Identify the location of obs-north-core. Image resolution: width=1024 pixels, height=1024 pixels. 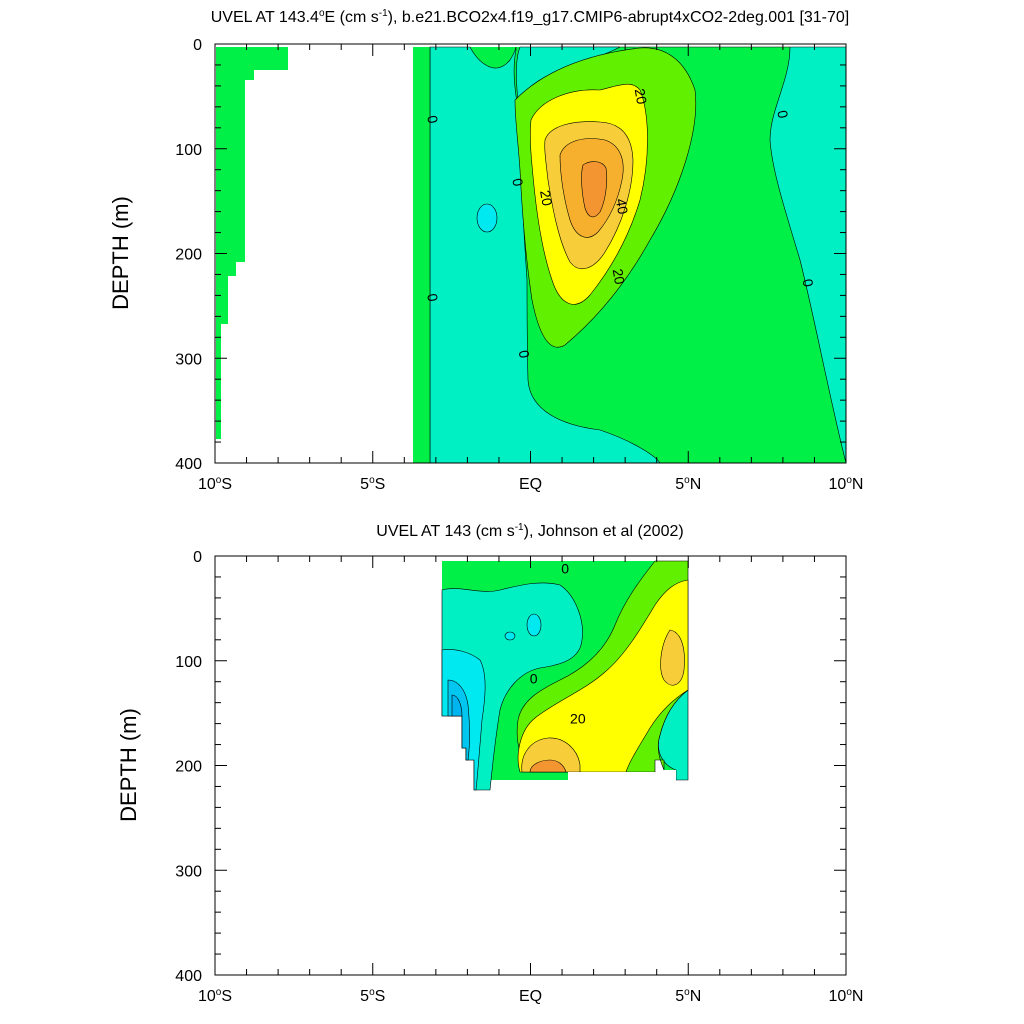
(672, 657).